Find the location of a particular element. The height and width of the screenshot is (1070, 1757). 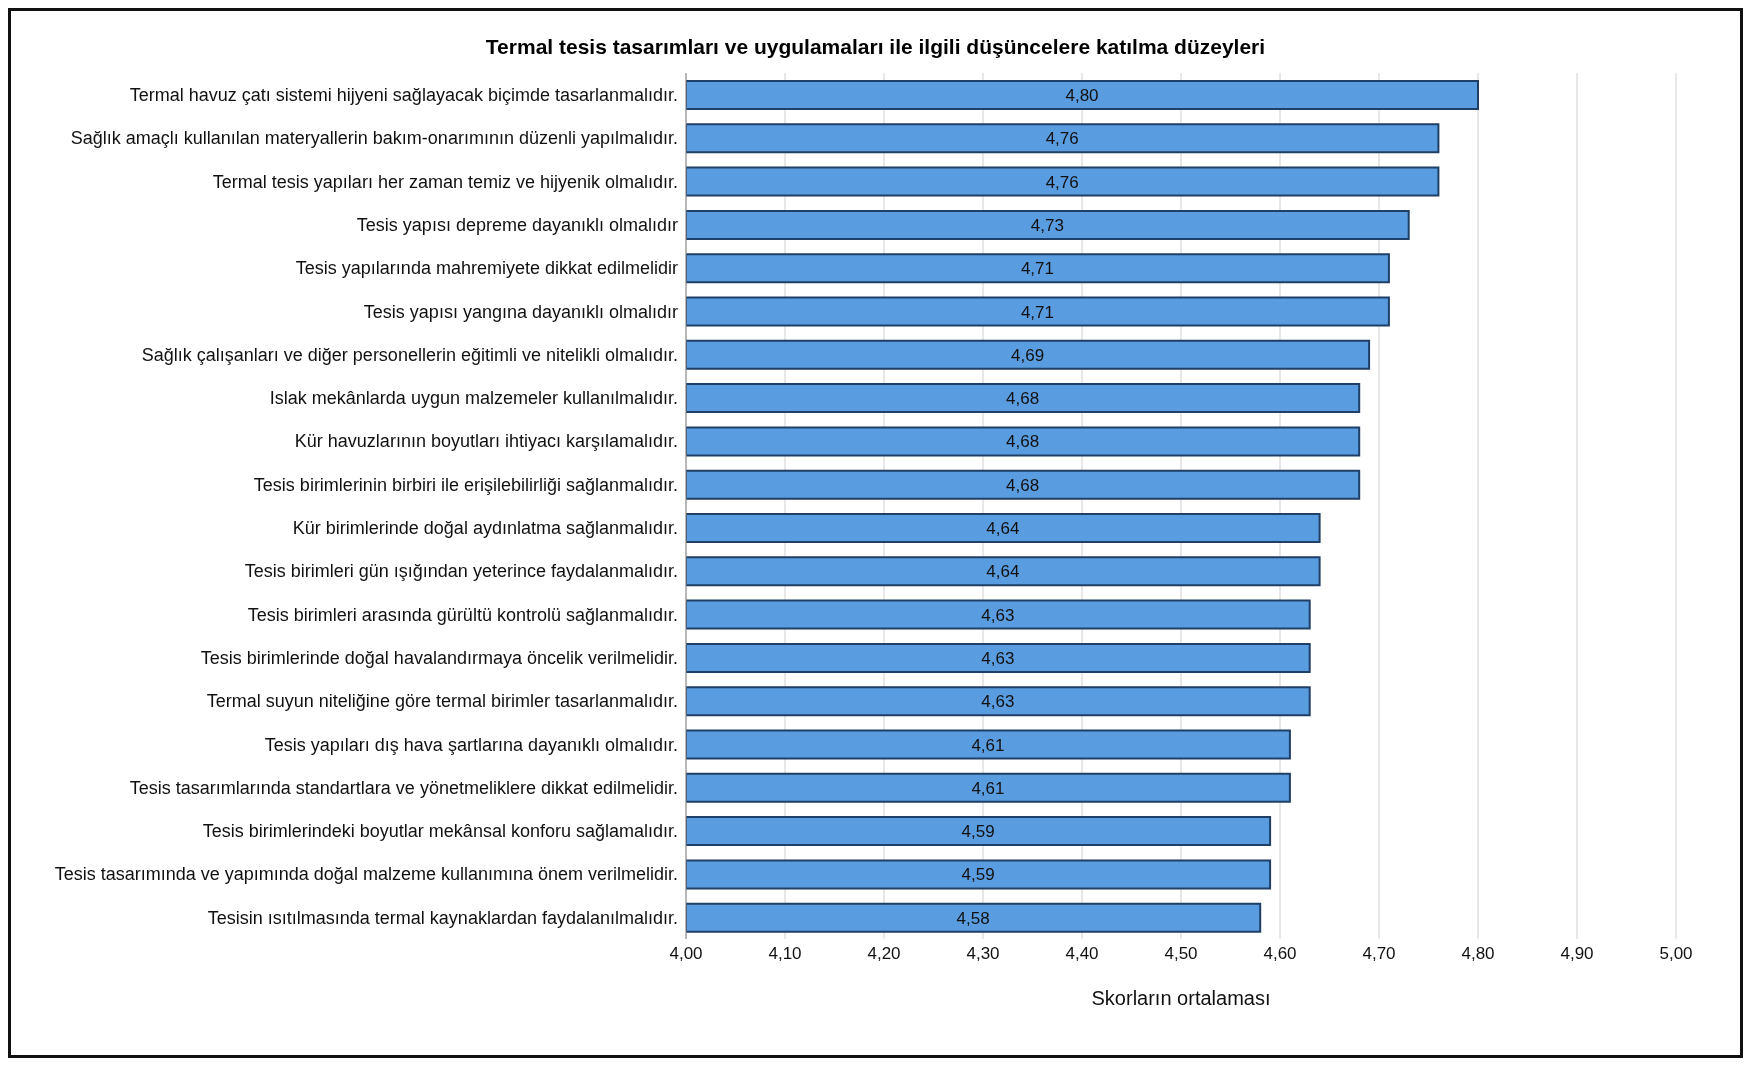

y-tick-label: Termal tesis yapıları her zaman temiz ve hijyenik olmalıdır. is located at coordinates (445, 181).